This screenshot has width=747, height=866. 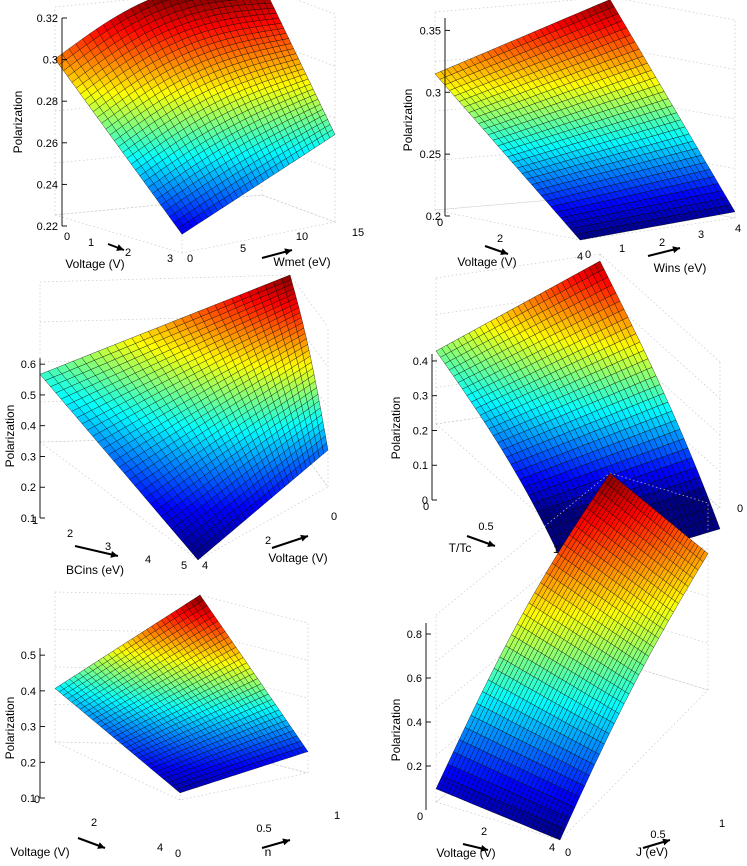 What do you see at coordinates (86, 826) in the screenshot?
I see `axis-1: 0 2 4 Voltage (V)` at bounding box center [86, 826].